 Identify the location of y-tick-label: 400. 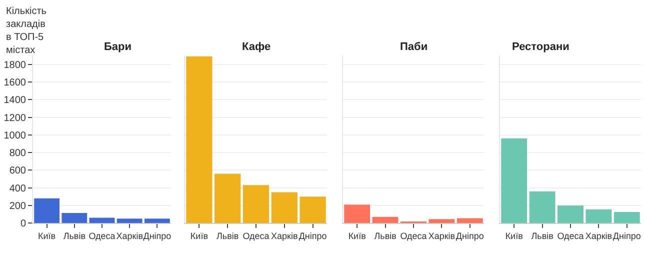
(17, 188).